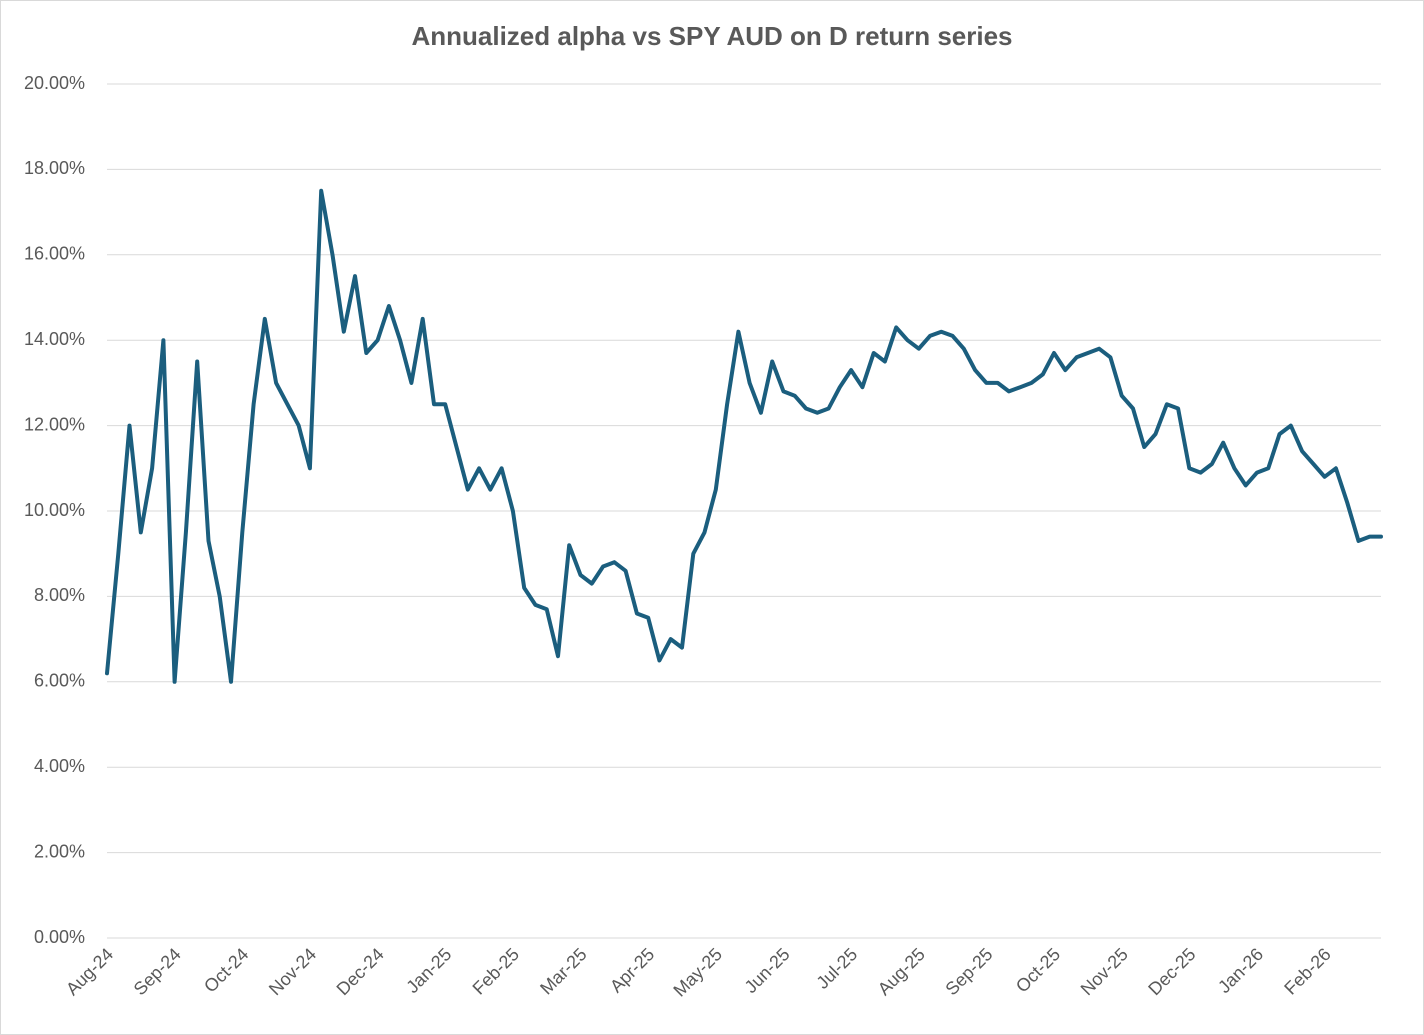  What do you see at coordinates (54, 83) in the screenshot?
I see `y-tick-label: 20.00%` at bounding box center [54, 83].